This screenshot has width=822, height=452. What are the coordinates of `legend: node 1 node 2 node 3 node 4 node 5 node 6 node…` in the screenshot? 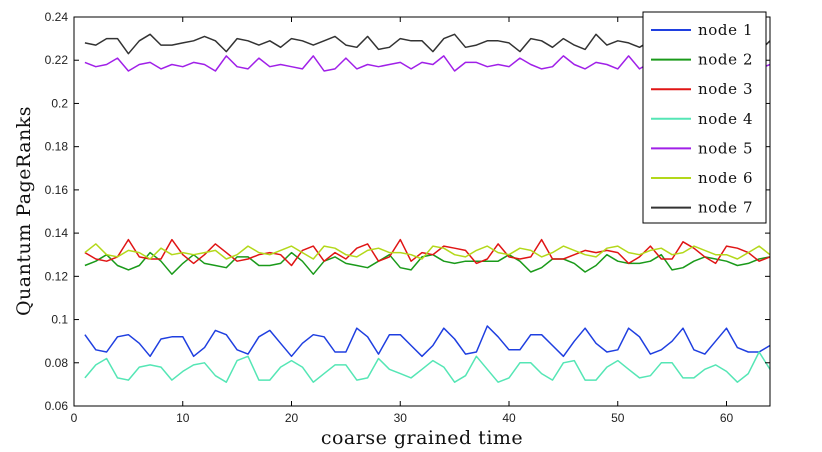 It's located at (704, 117).